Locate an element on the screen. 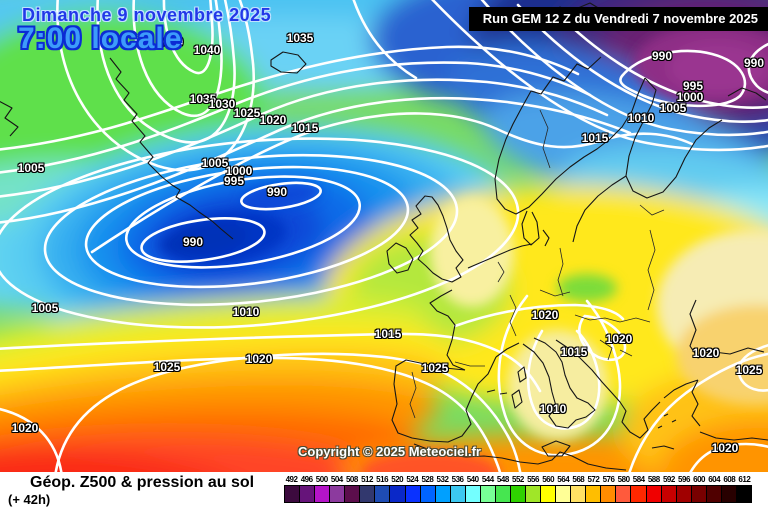 The image size is (768, 512). legend-tick-label: 528 is located at coordinates (427, 479).